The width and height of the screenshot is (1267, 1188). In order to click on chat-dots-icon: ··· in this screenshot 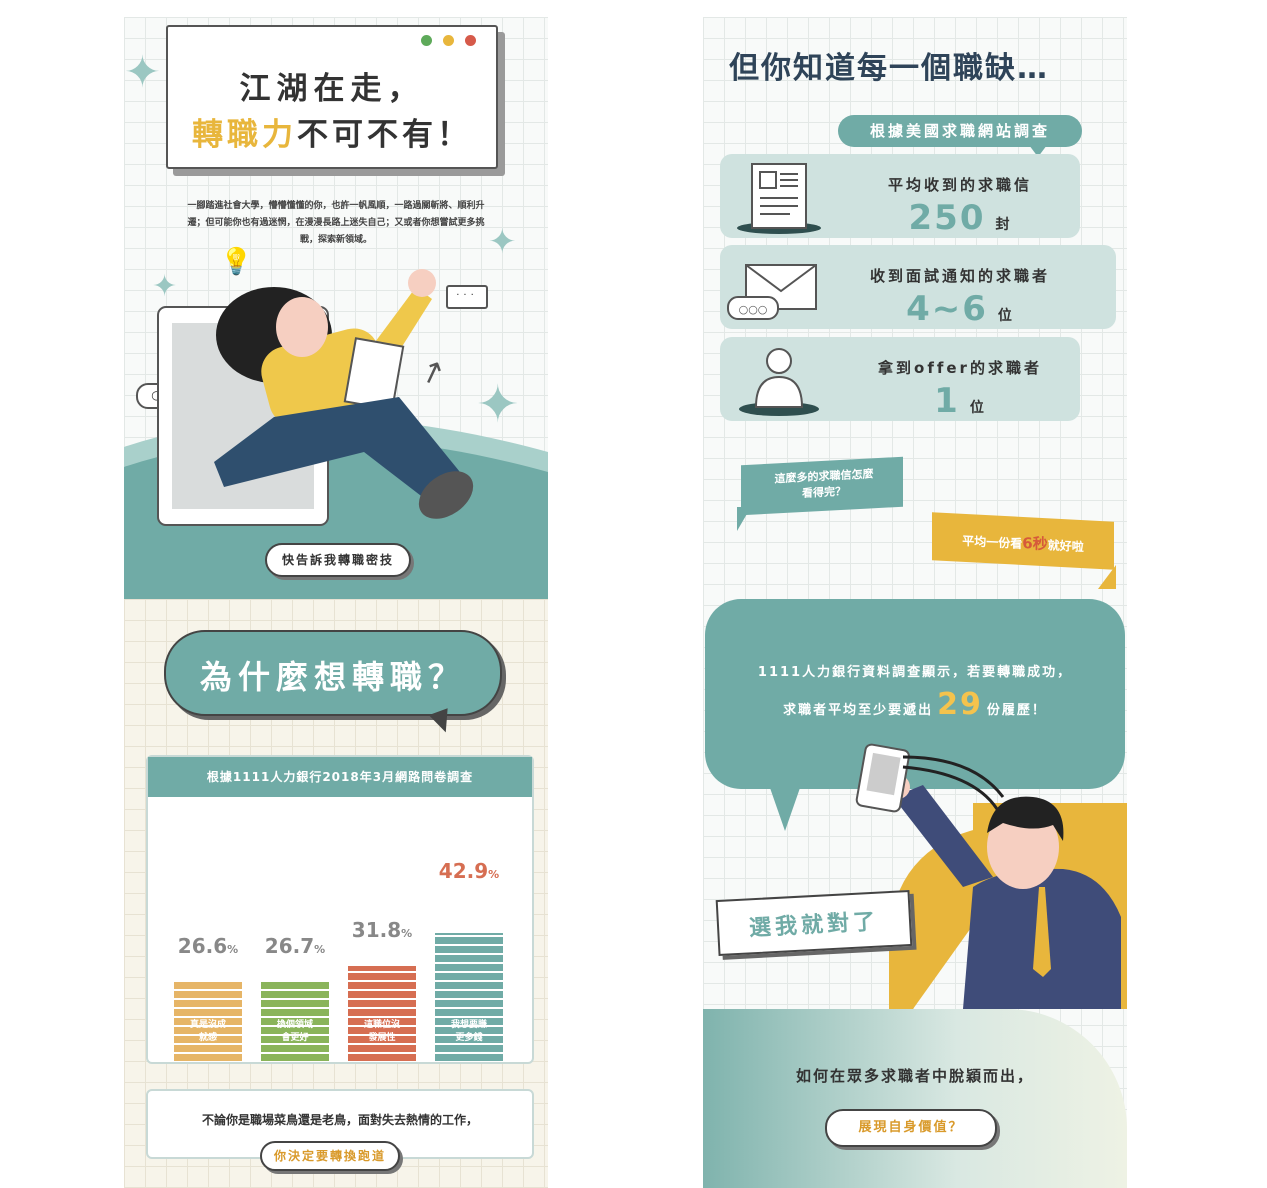, I will do `click(467, 297)`.